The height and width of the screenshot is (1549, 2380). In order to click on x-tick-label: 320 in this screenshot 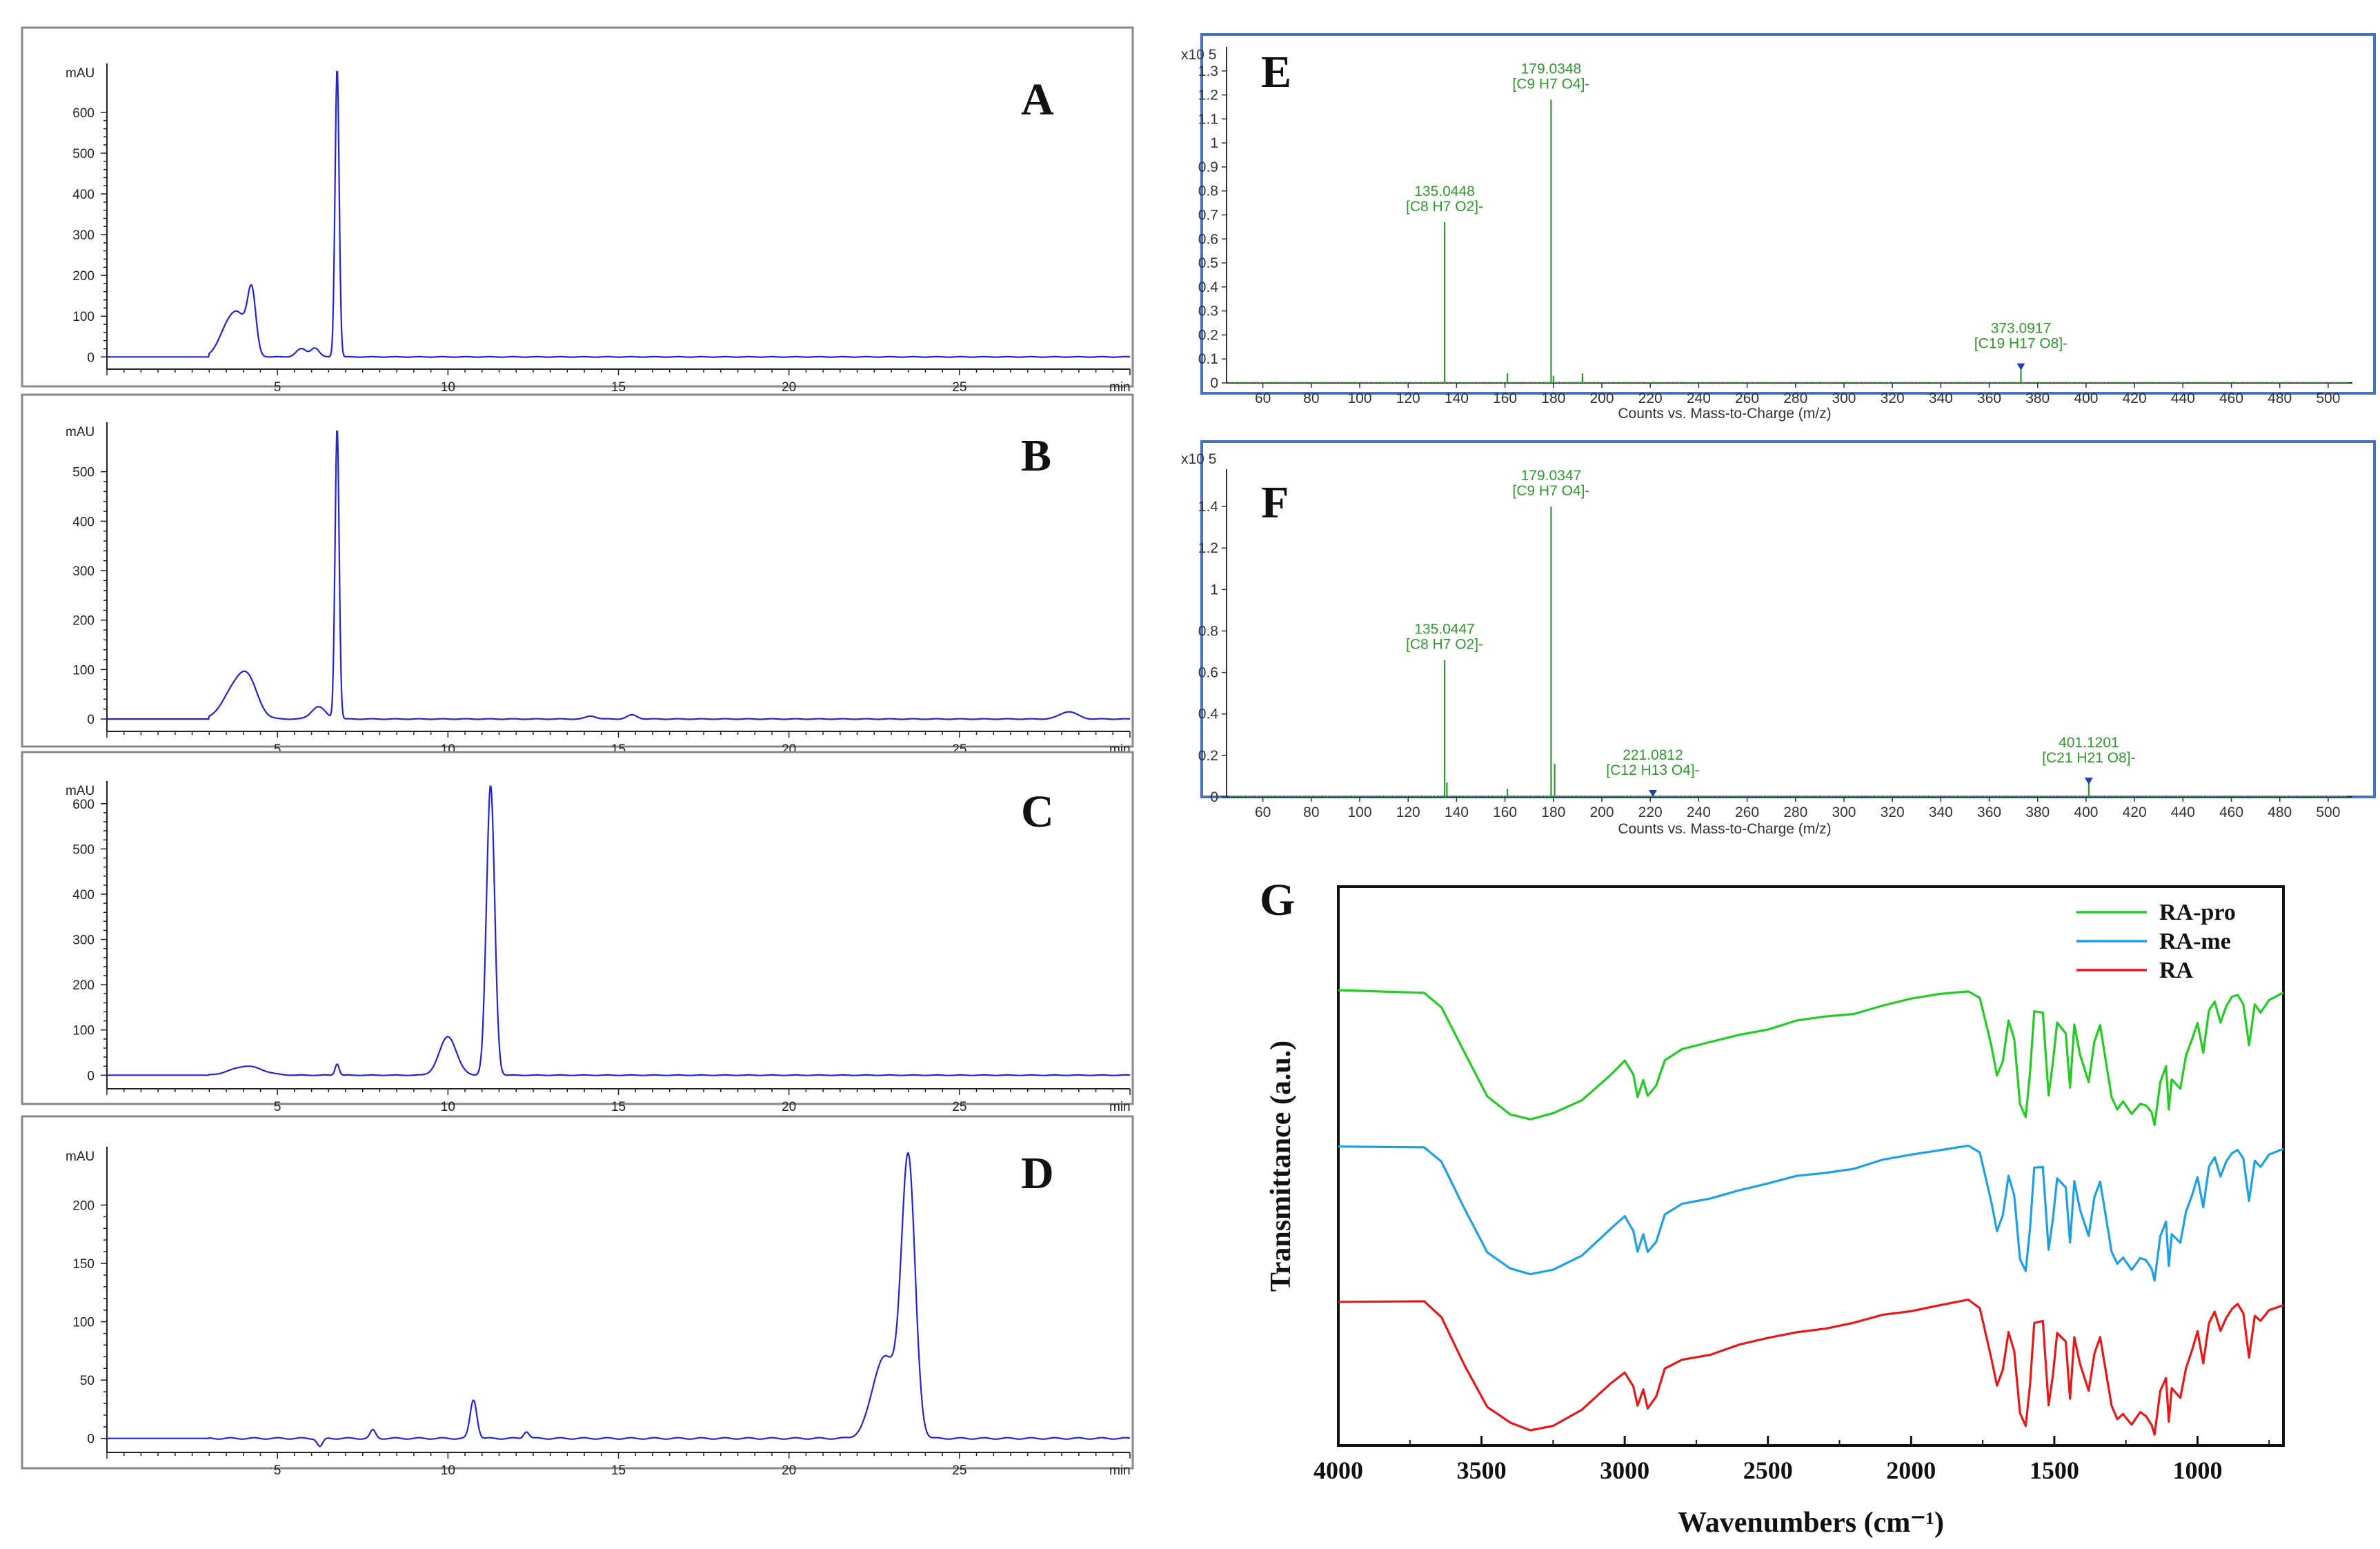, I will do `click(1893, 399)`.